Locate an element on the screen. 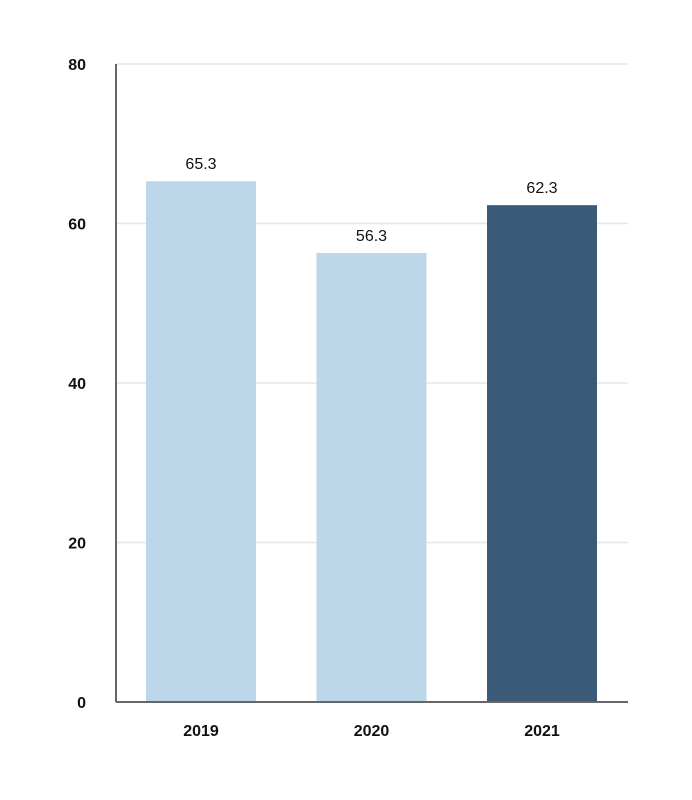 This screenshot has width=692, height=800. y-tick-label: 60 is located at coordinates (77, 225).